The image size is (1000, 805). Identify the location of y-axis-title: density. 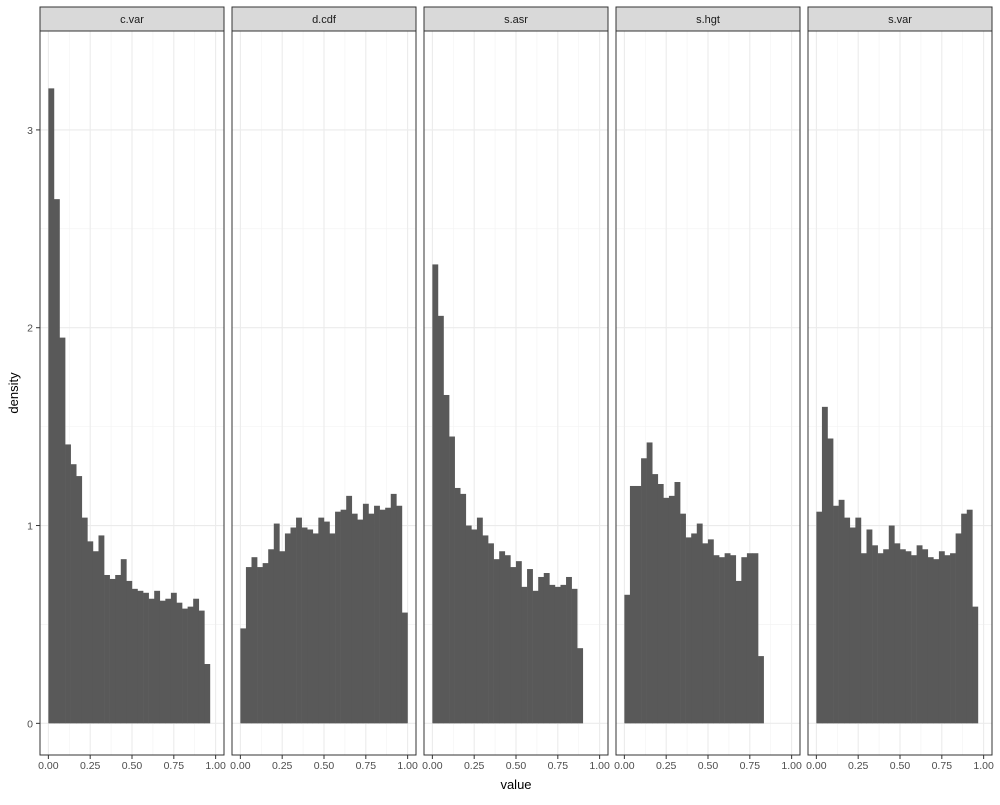
(13, 393).